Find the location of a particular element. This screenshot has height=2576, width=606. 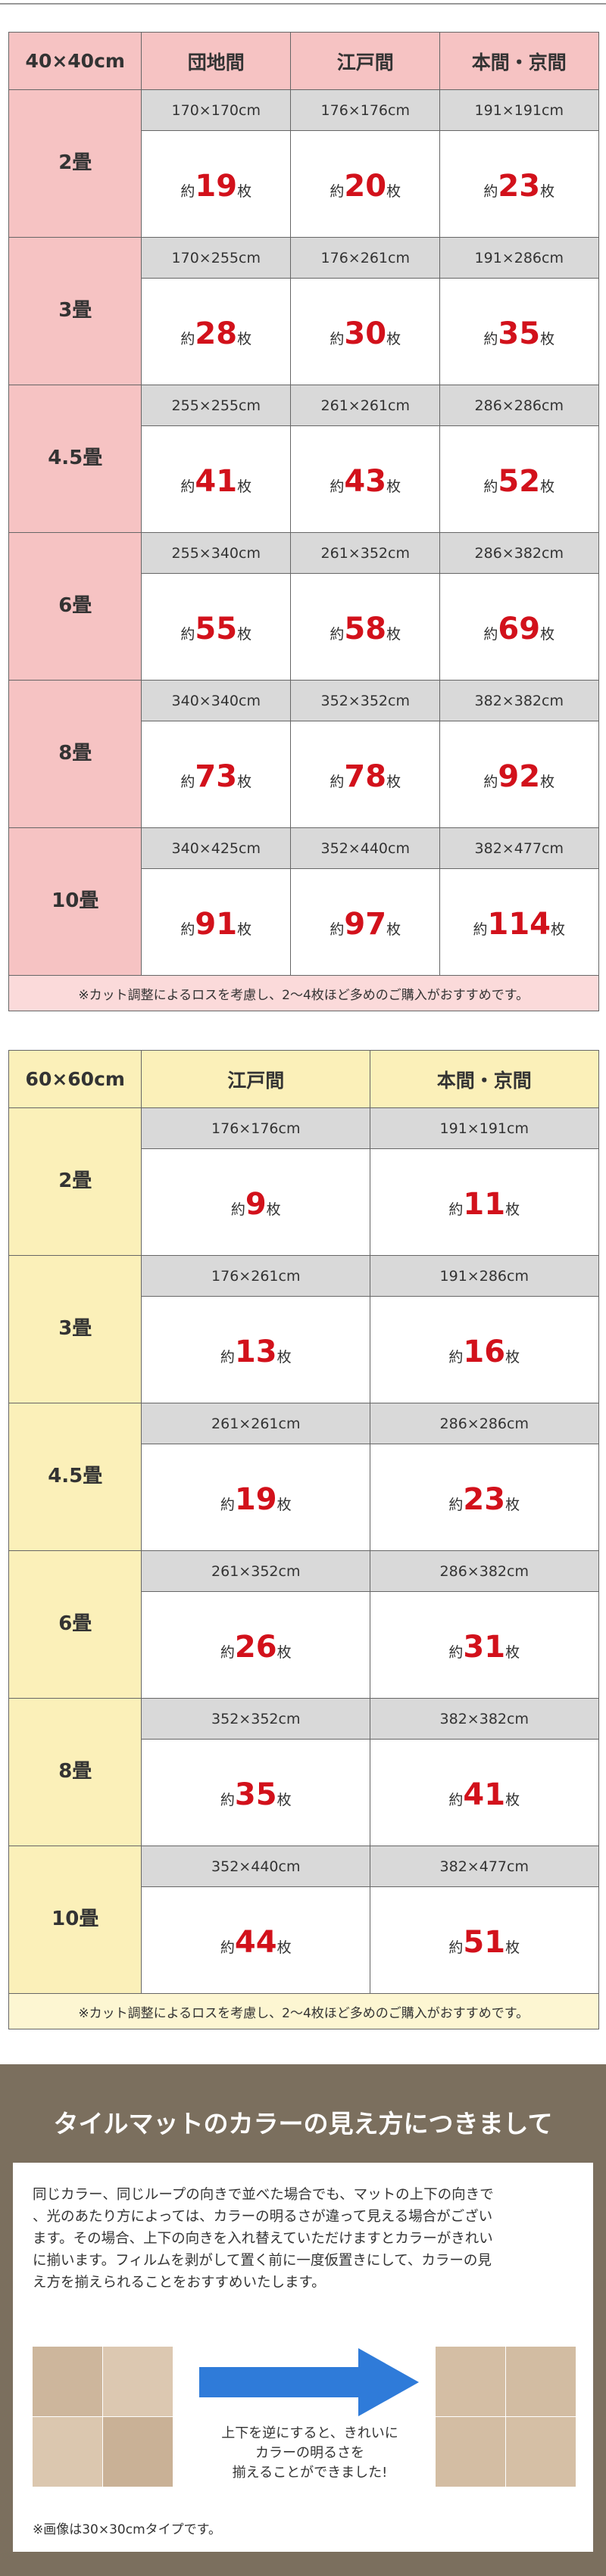

count-number: 51 is located at coordinates (484, 1942).